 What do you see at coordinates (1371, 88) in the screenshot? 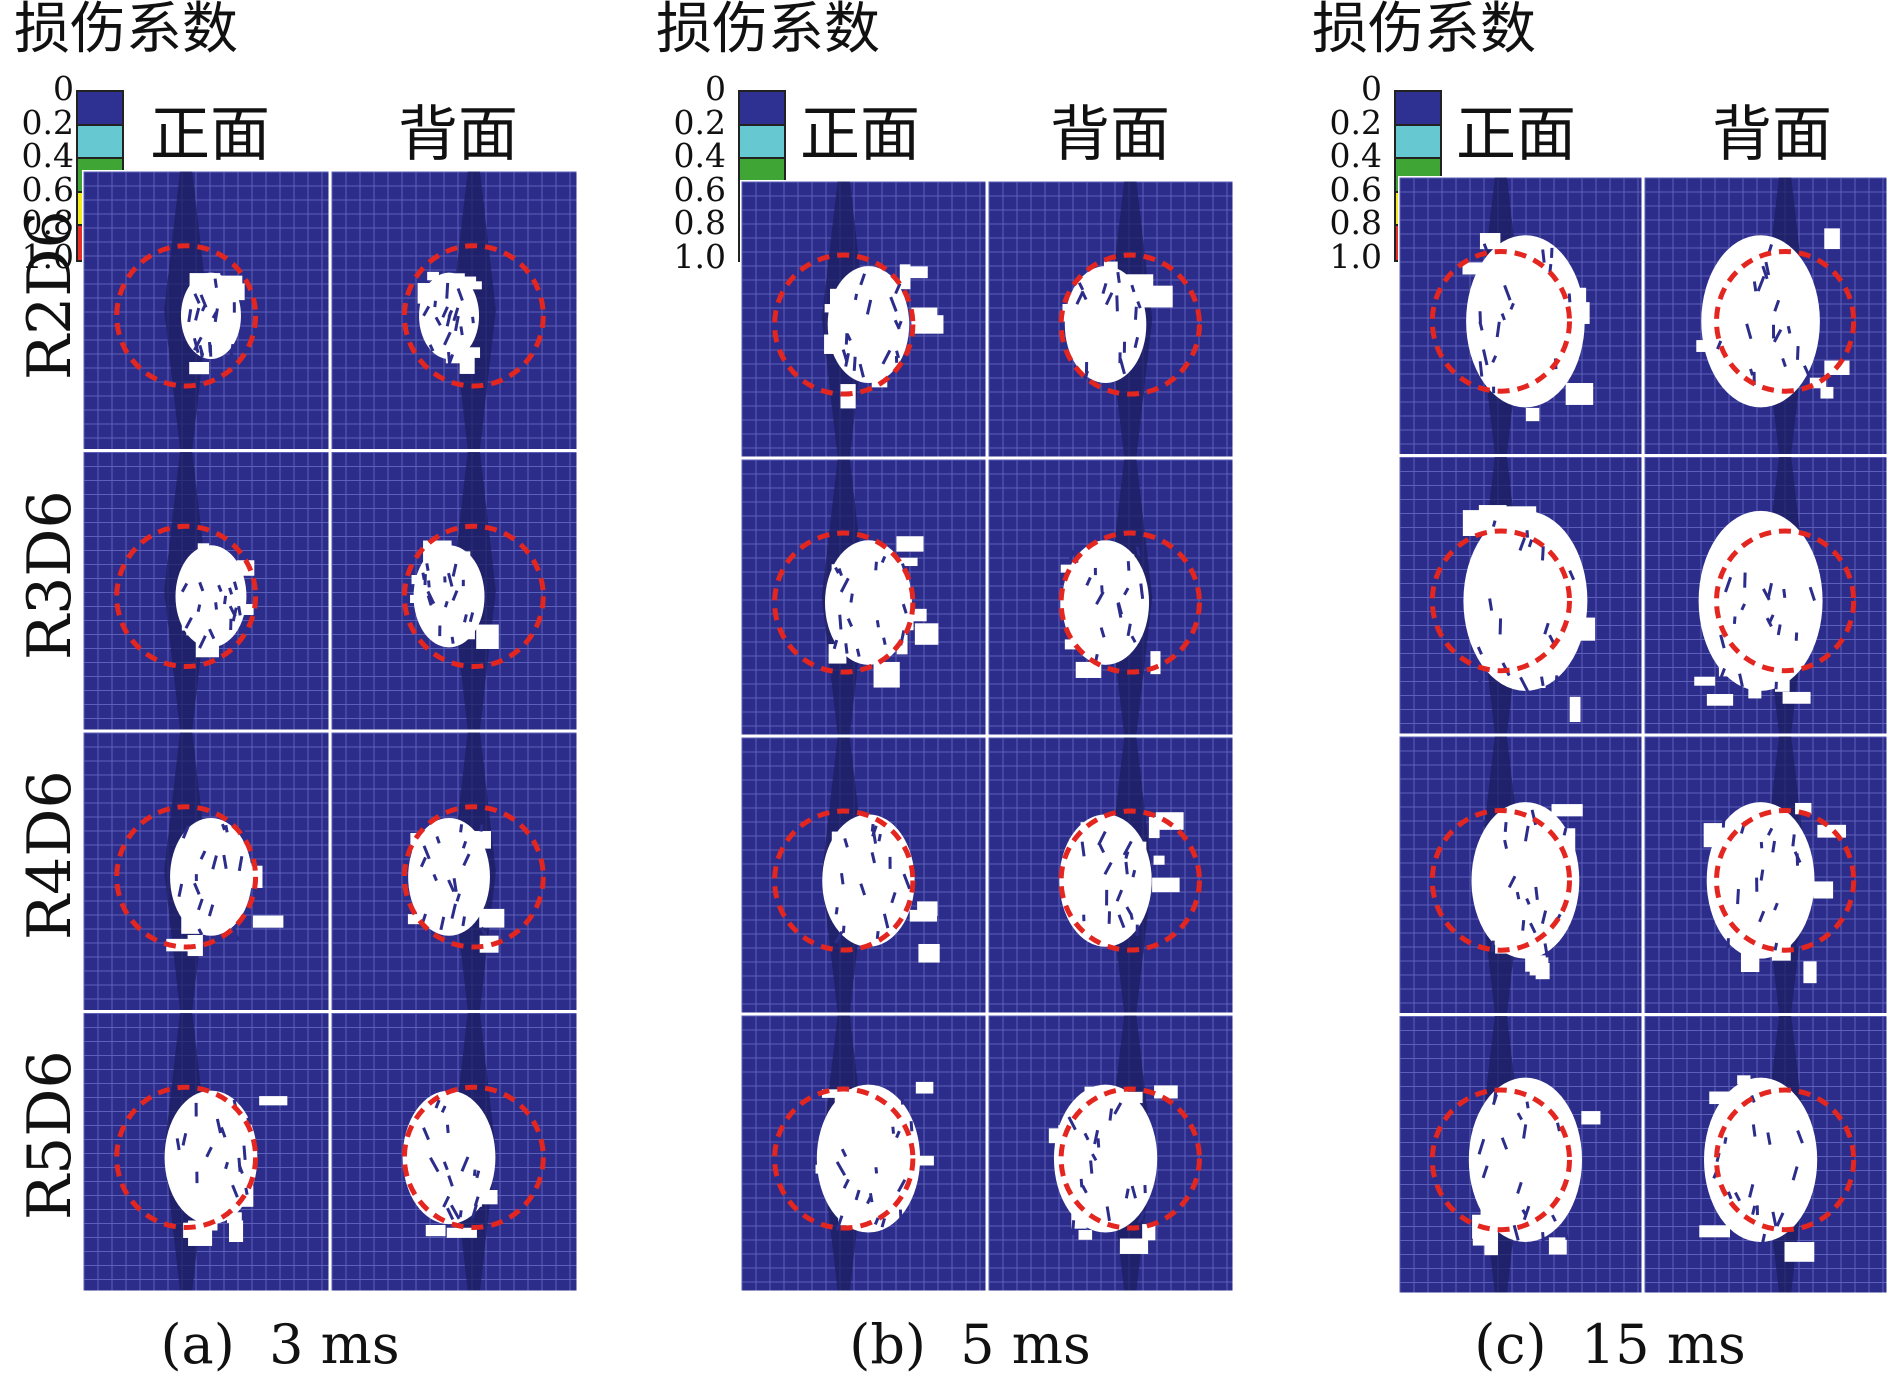
I see `legend-label: 0` at bounding box center [1371, 88].